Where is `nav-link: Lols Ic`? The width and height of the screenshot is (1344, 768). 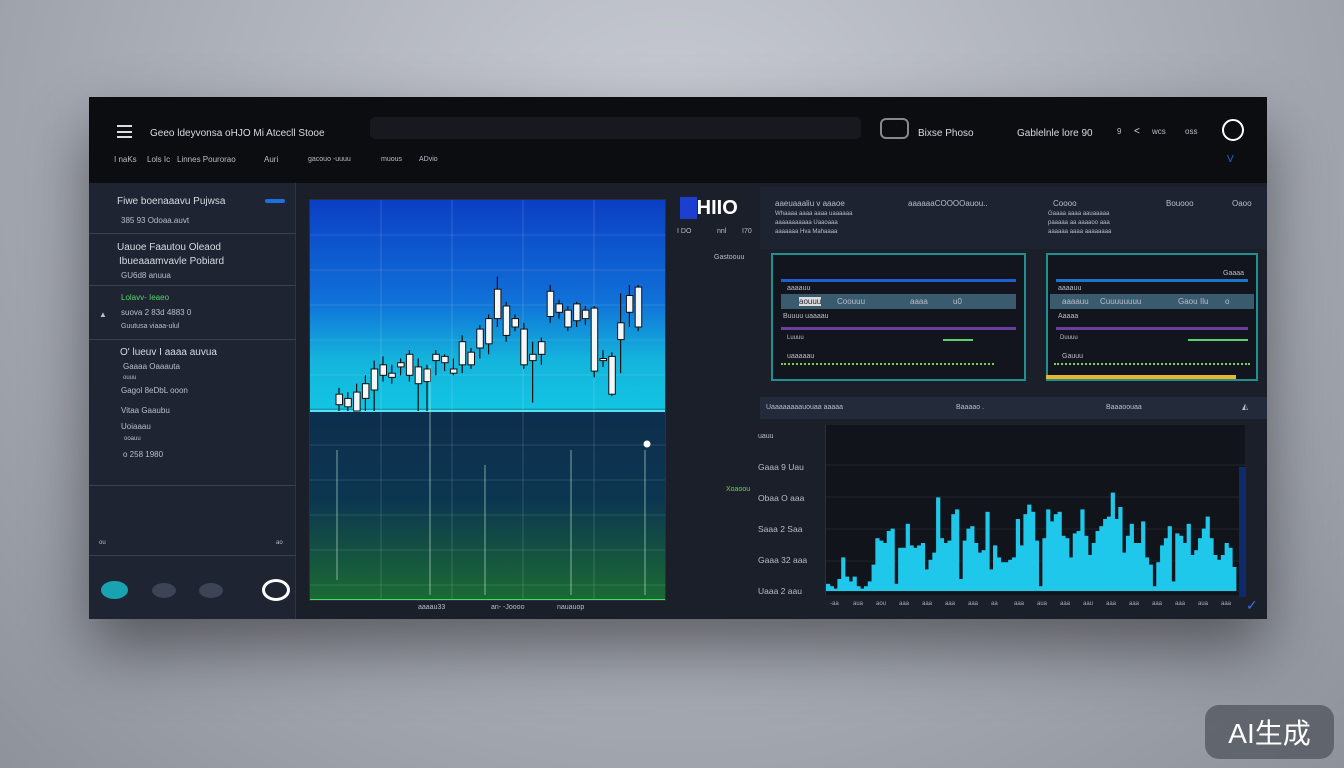 nav-link: Lols Ic is located at coordinates (159, 159).